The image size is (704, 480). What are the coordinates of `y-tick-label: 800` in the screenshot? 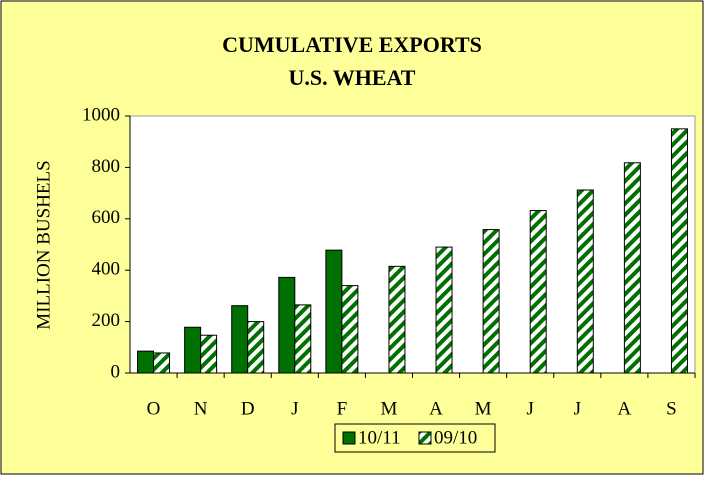 It's located at (106, 166).